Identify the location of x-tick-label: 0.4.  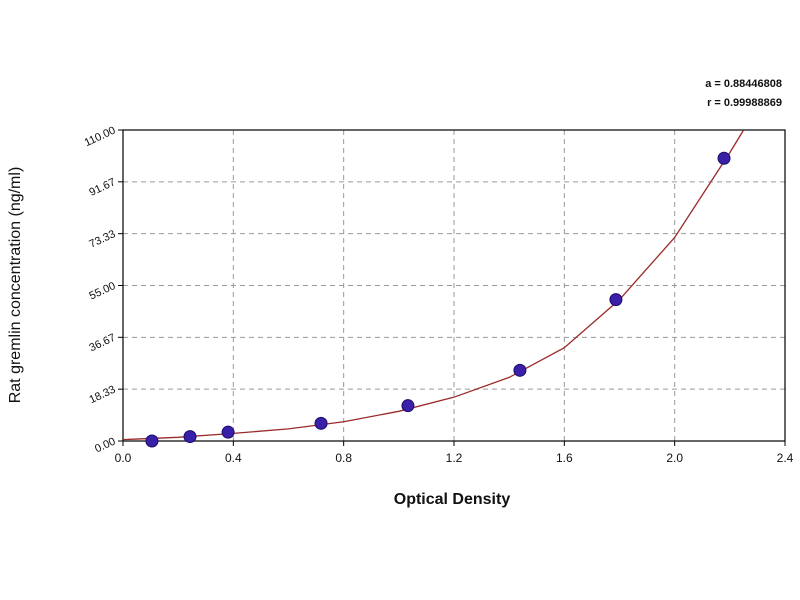
(233, 458).